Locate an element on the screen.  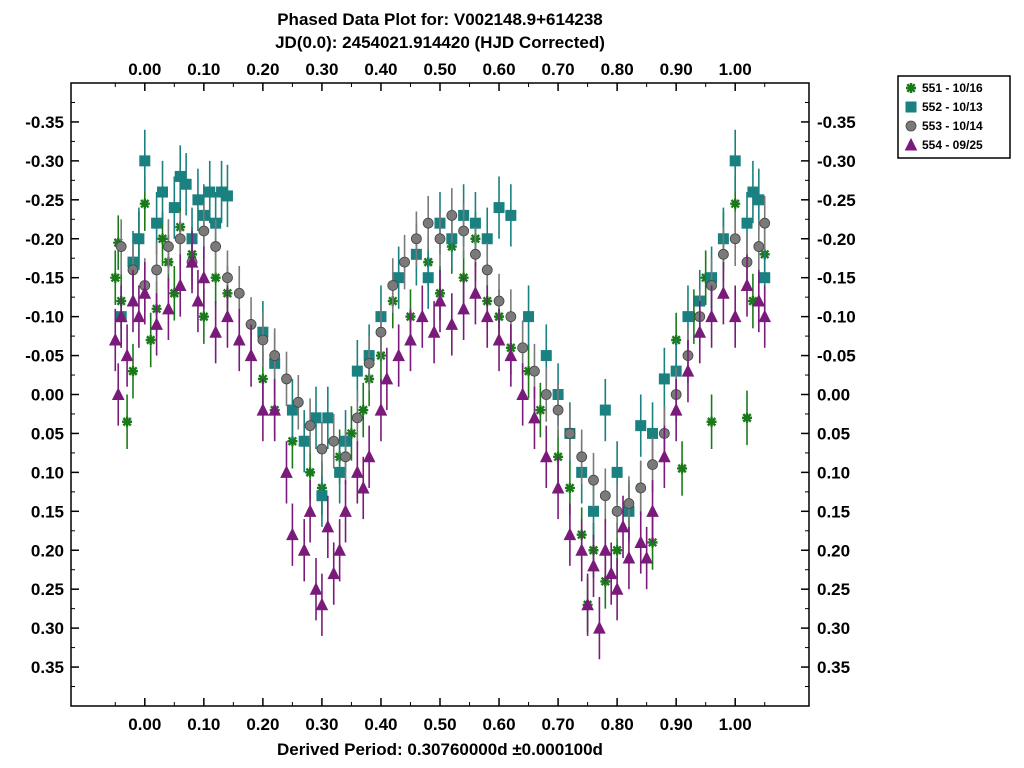
x-tick-label-top: 0.30 is located at coordinates (321, 69).